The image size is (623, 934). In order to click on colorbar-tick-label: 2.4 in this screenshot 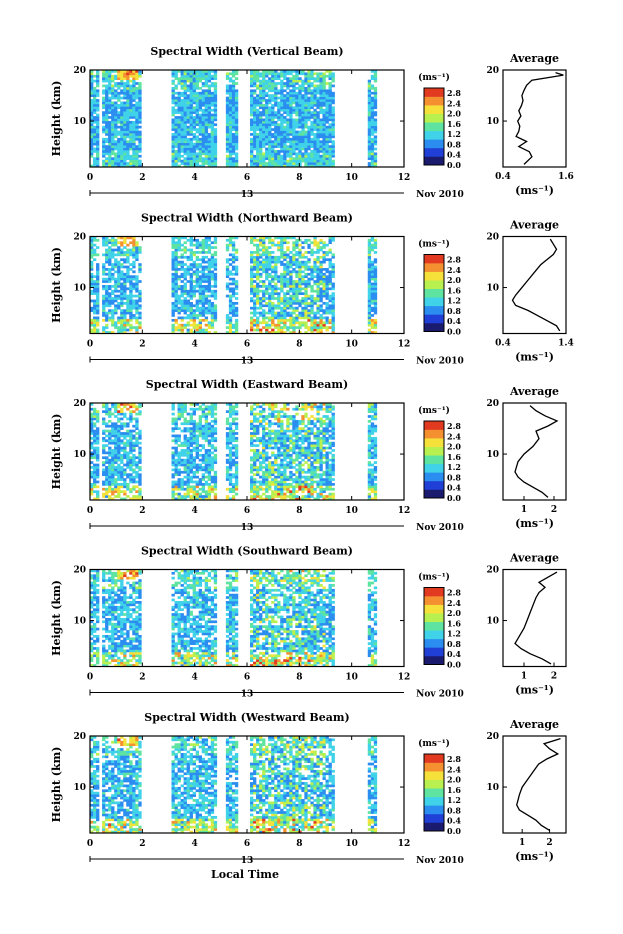, I will do `click(454, 270)`.